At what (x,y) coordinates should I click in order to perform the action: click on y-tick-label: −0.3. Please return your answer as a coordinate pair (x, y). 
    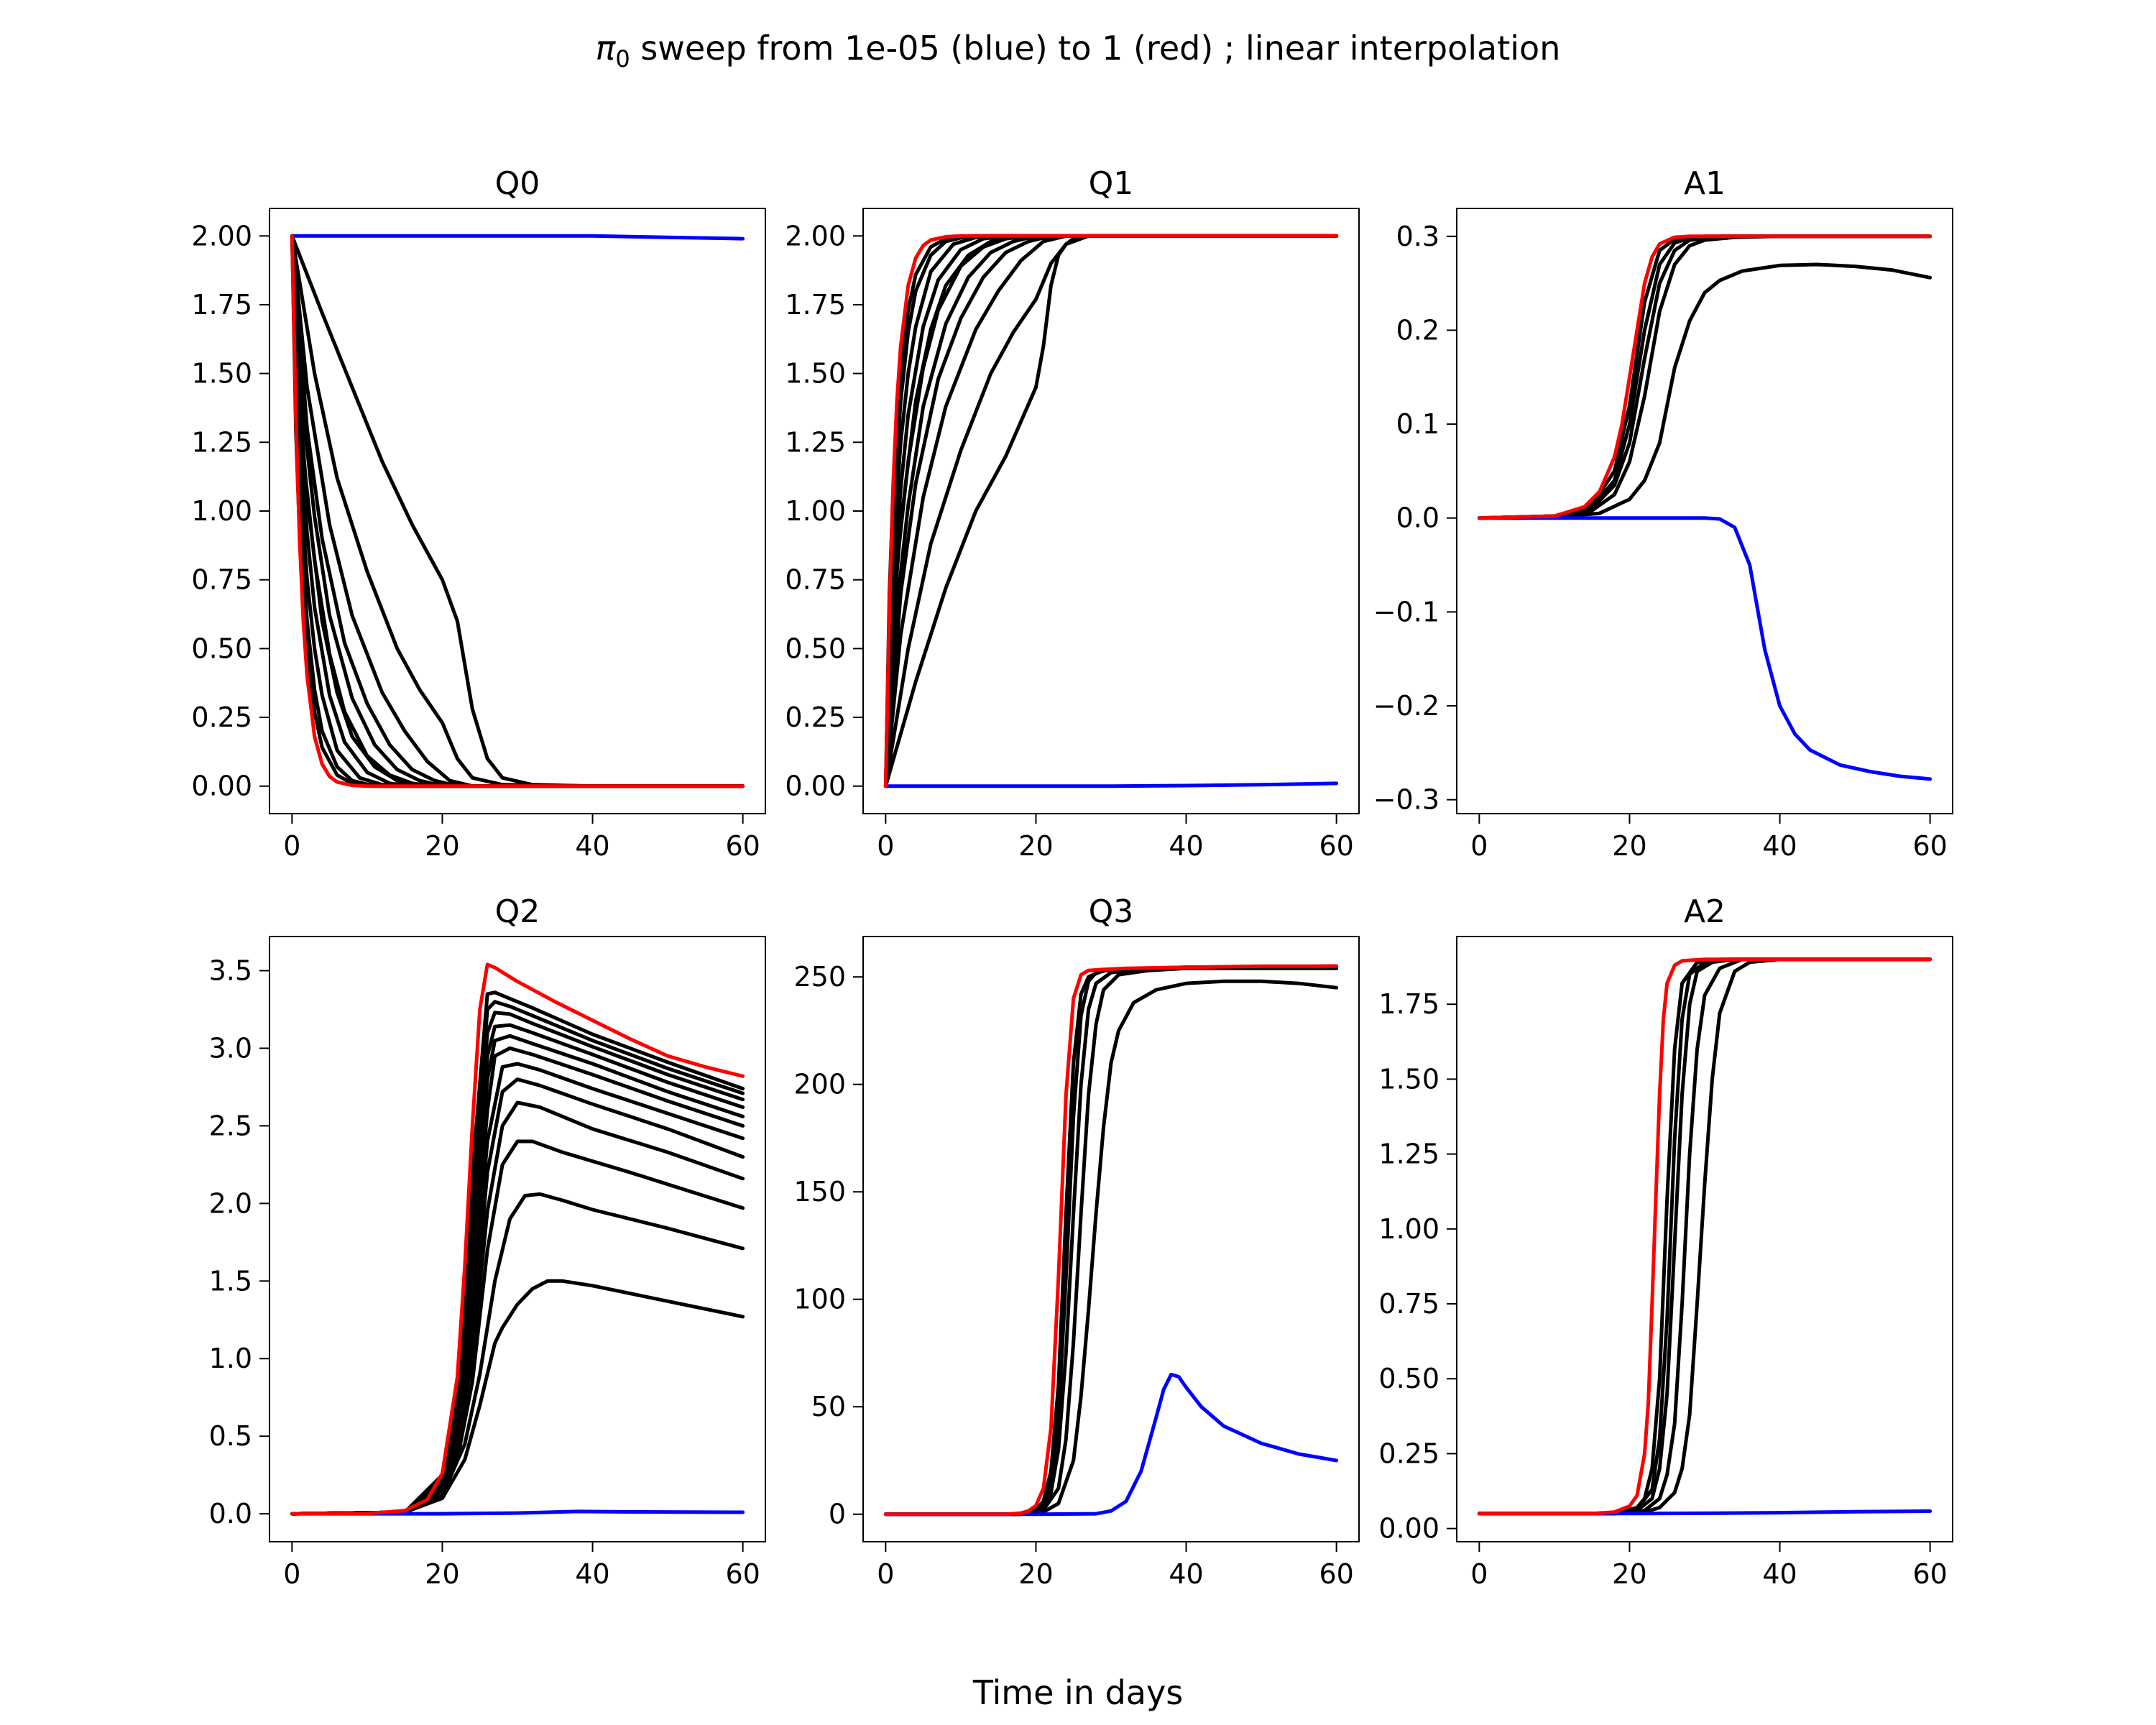
    Looking at the image, I should click on (1406, 800).